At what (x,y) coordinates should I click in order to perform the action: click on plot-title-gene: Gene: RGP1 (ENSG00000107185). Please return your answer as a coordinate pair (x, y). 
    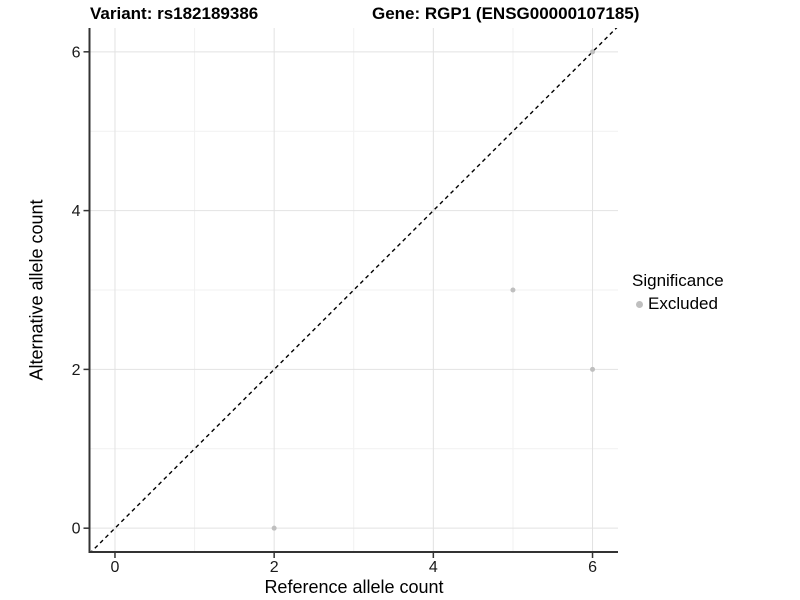
    Looking at the image, I should click on (506, 13).